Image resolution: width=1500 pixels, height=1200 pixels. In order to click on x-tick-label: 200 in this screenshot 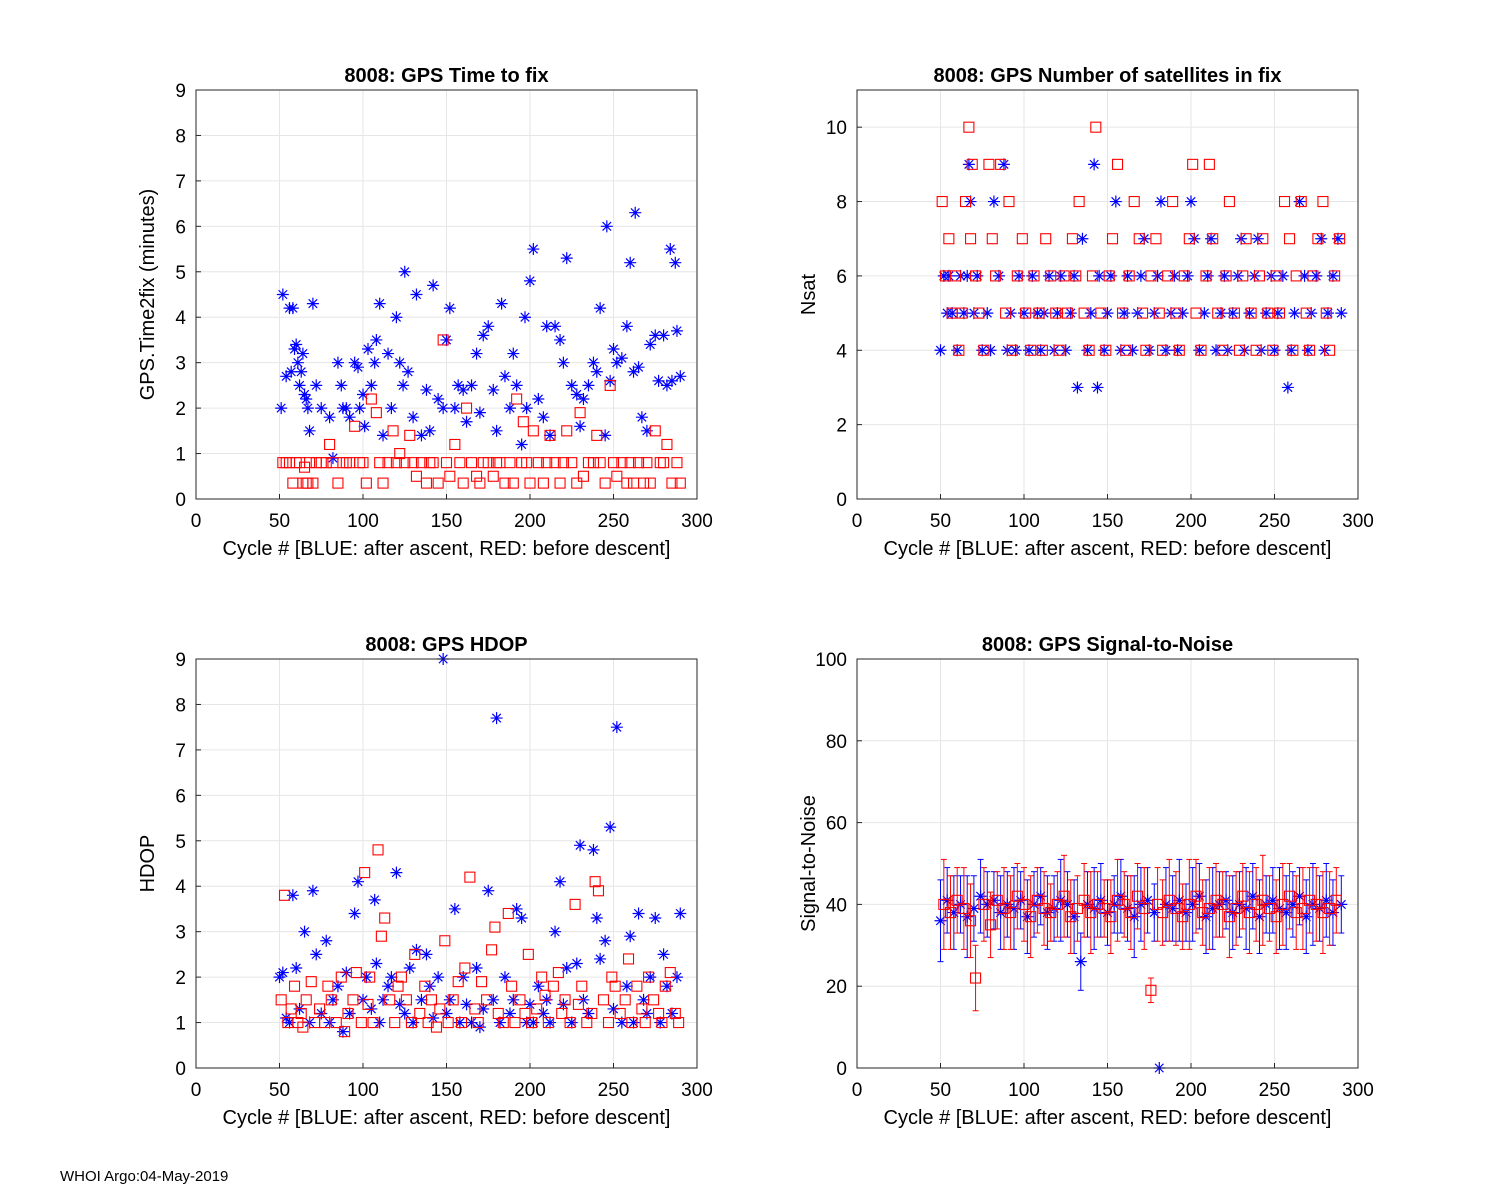, I will do `click(530, 521)`.